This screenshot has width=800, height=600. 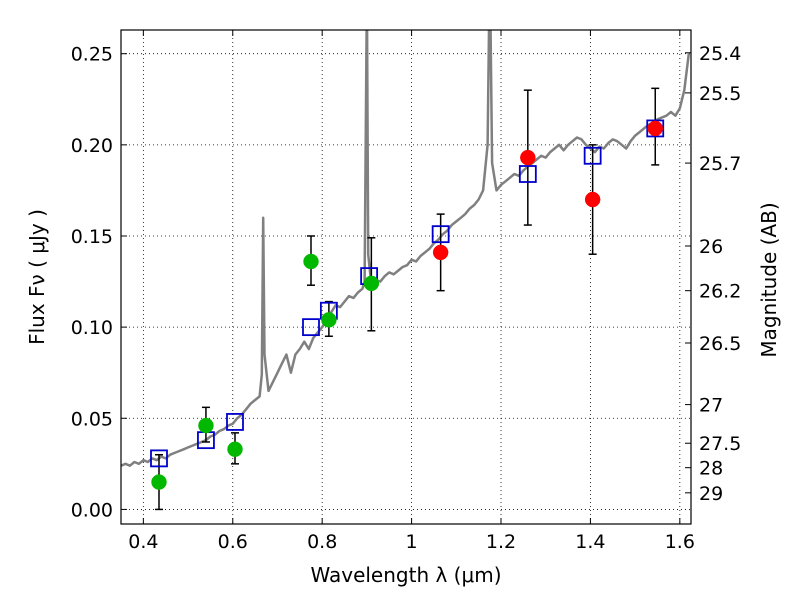 I want to click on mag-tick-label: 25.4, so click(x=720, y=54).